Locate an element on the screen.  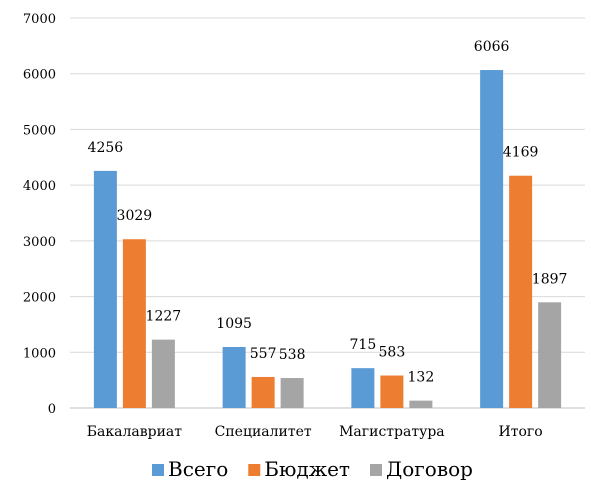
y-tick-label: 7000 is located at coordinates (39, 19).